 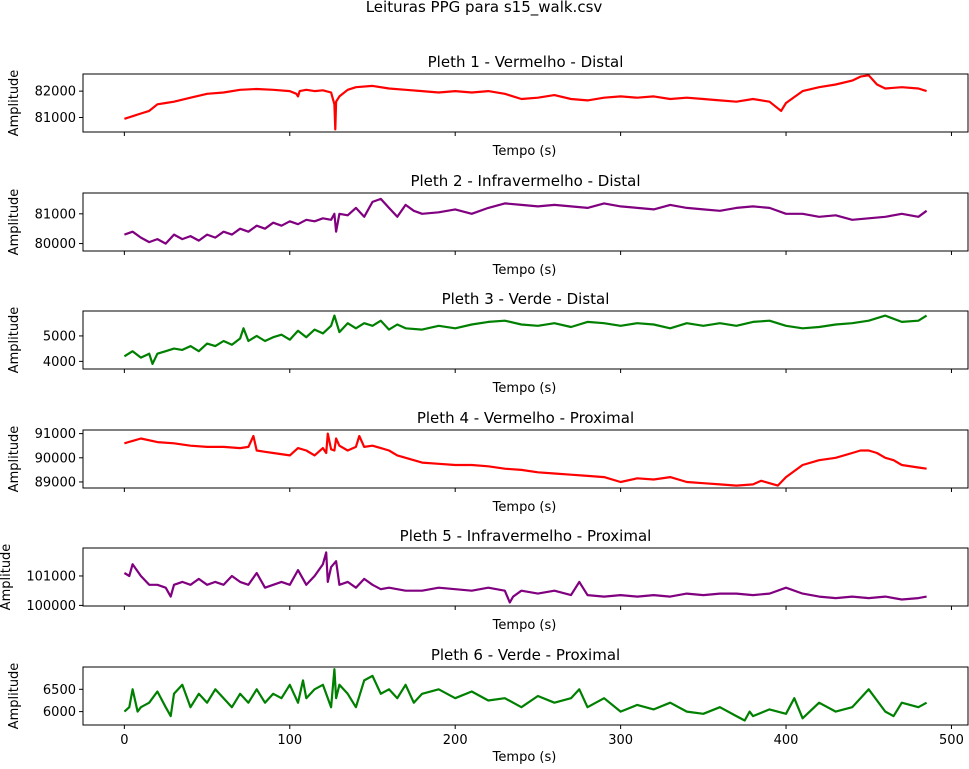 I want to click on y-tick-label: 100000, so click(x=51, y=606).